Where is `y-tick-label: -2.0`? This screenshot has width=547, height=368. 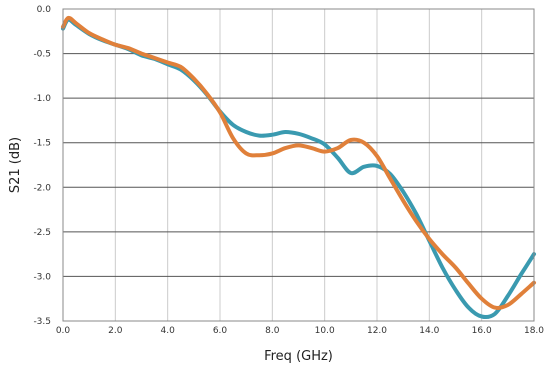 y-tick-label: -2.0 is located at coordinates (42, 188).